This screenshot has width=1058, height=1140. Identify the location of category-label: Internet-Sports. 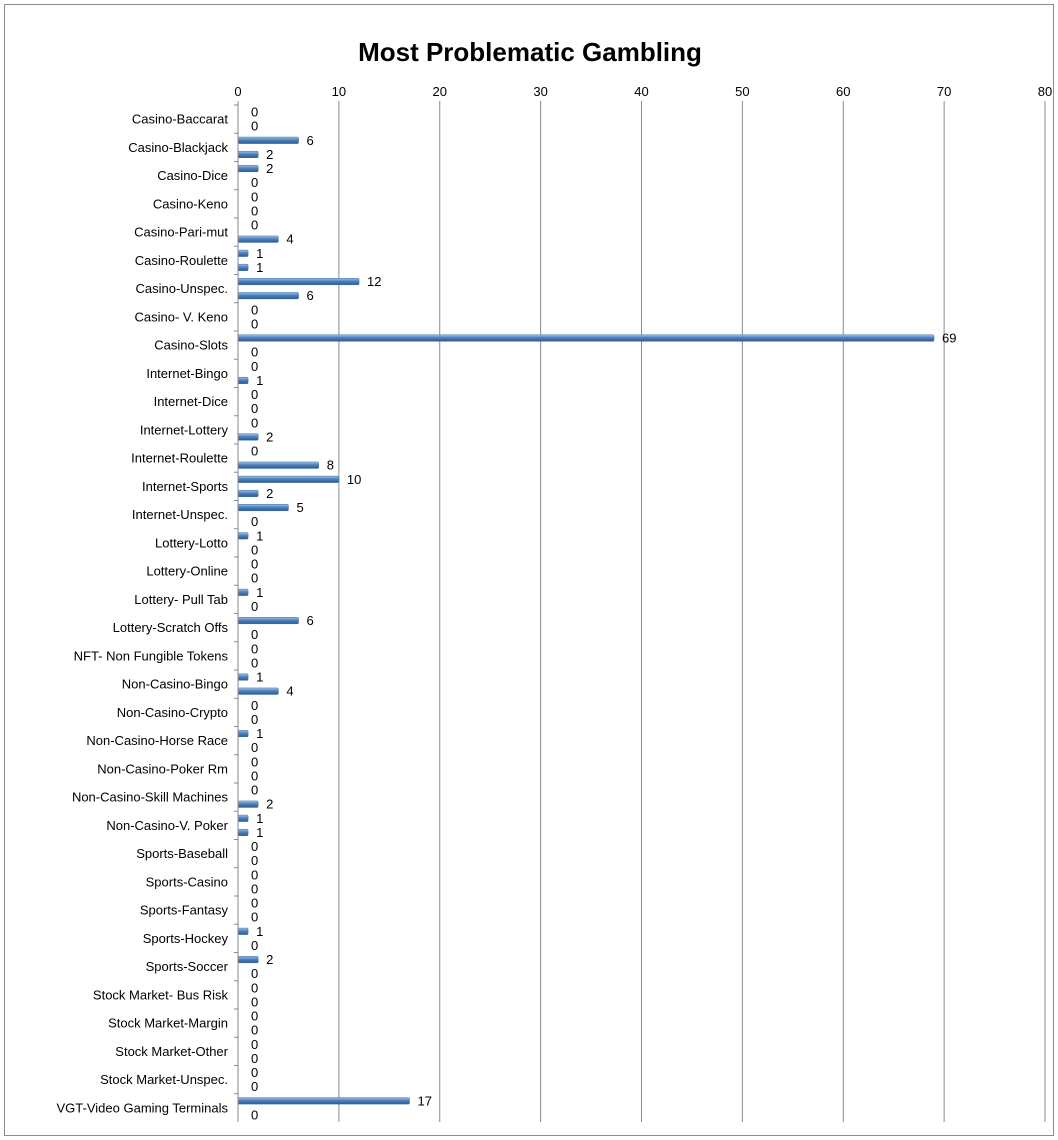
(185, 486).